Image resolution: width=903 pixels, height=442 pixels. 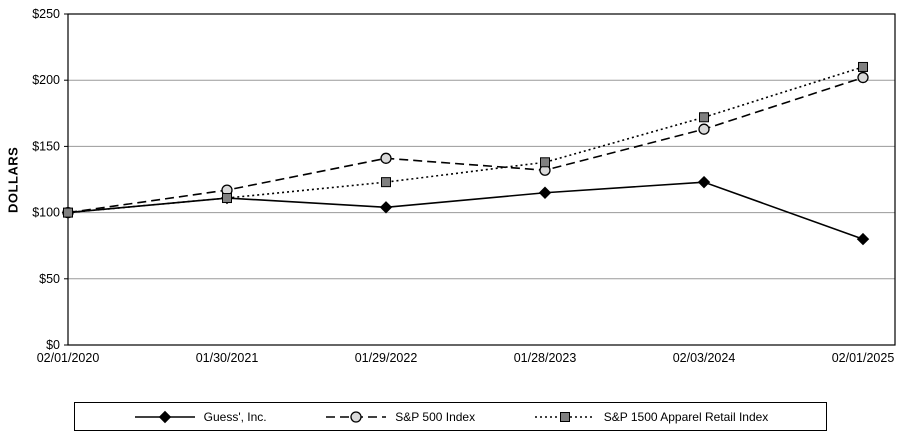 I want to click on y-tick-label: $100, so click(x=46, y=213).